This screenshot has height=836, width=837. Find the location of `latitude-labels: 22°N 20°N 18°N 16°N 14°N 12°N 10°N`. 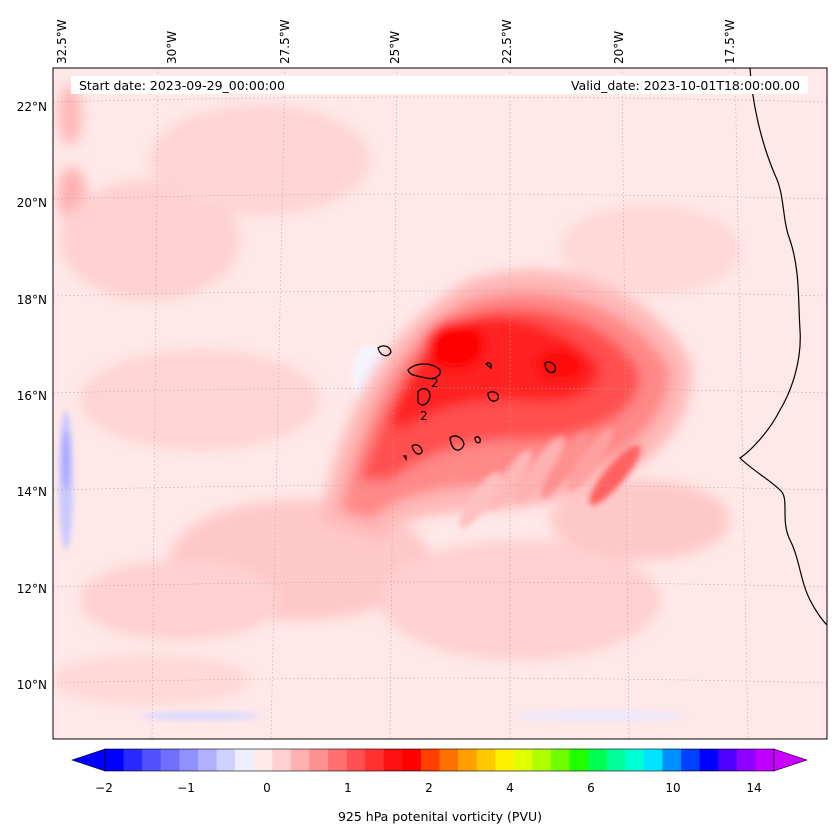

latitude-labels: 22°N 20°N 18°N 16°N 14°N 12°N 10°N is located at coordinates (32, 396).